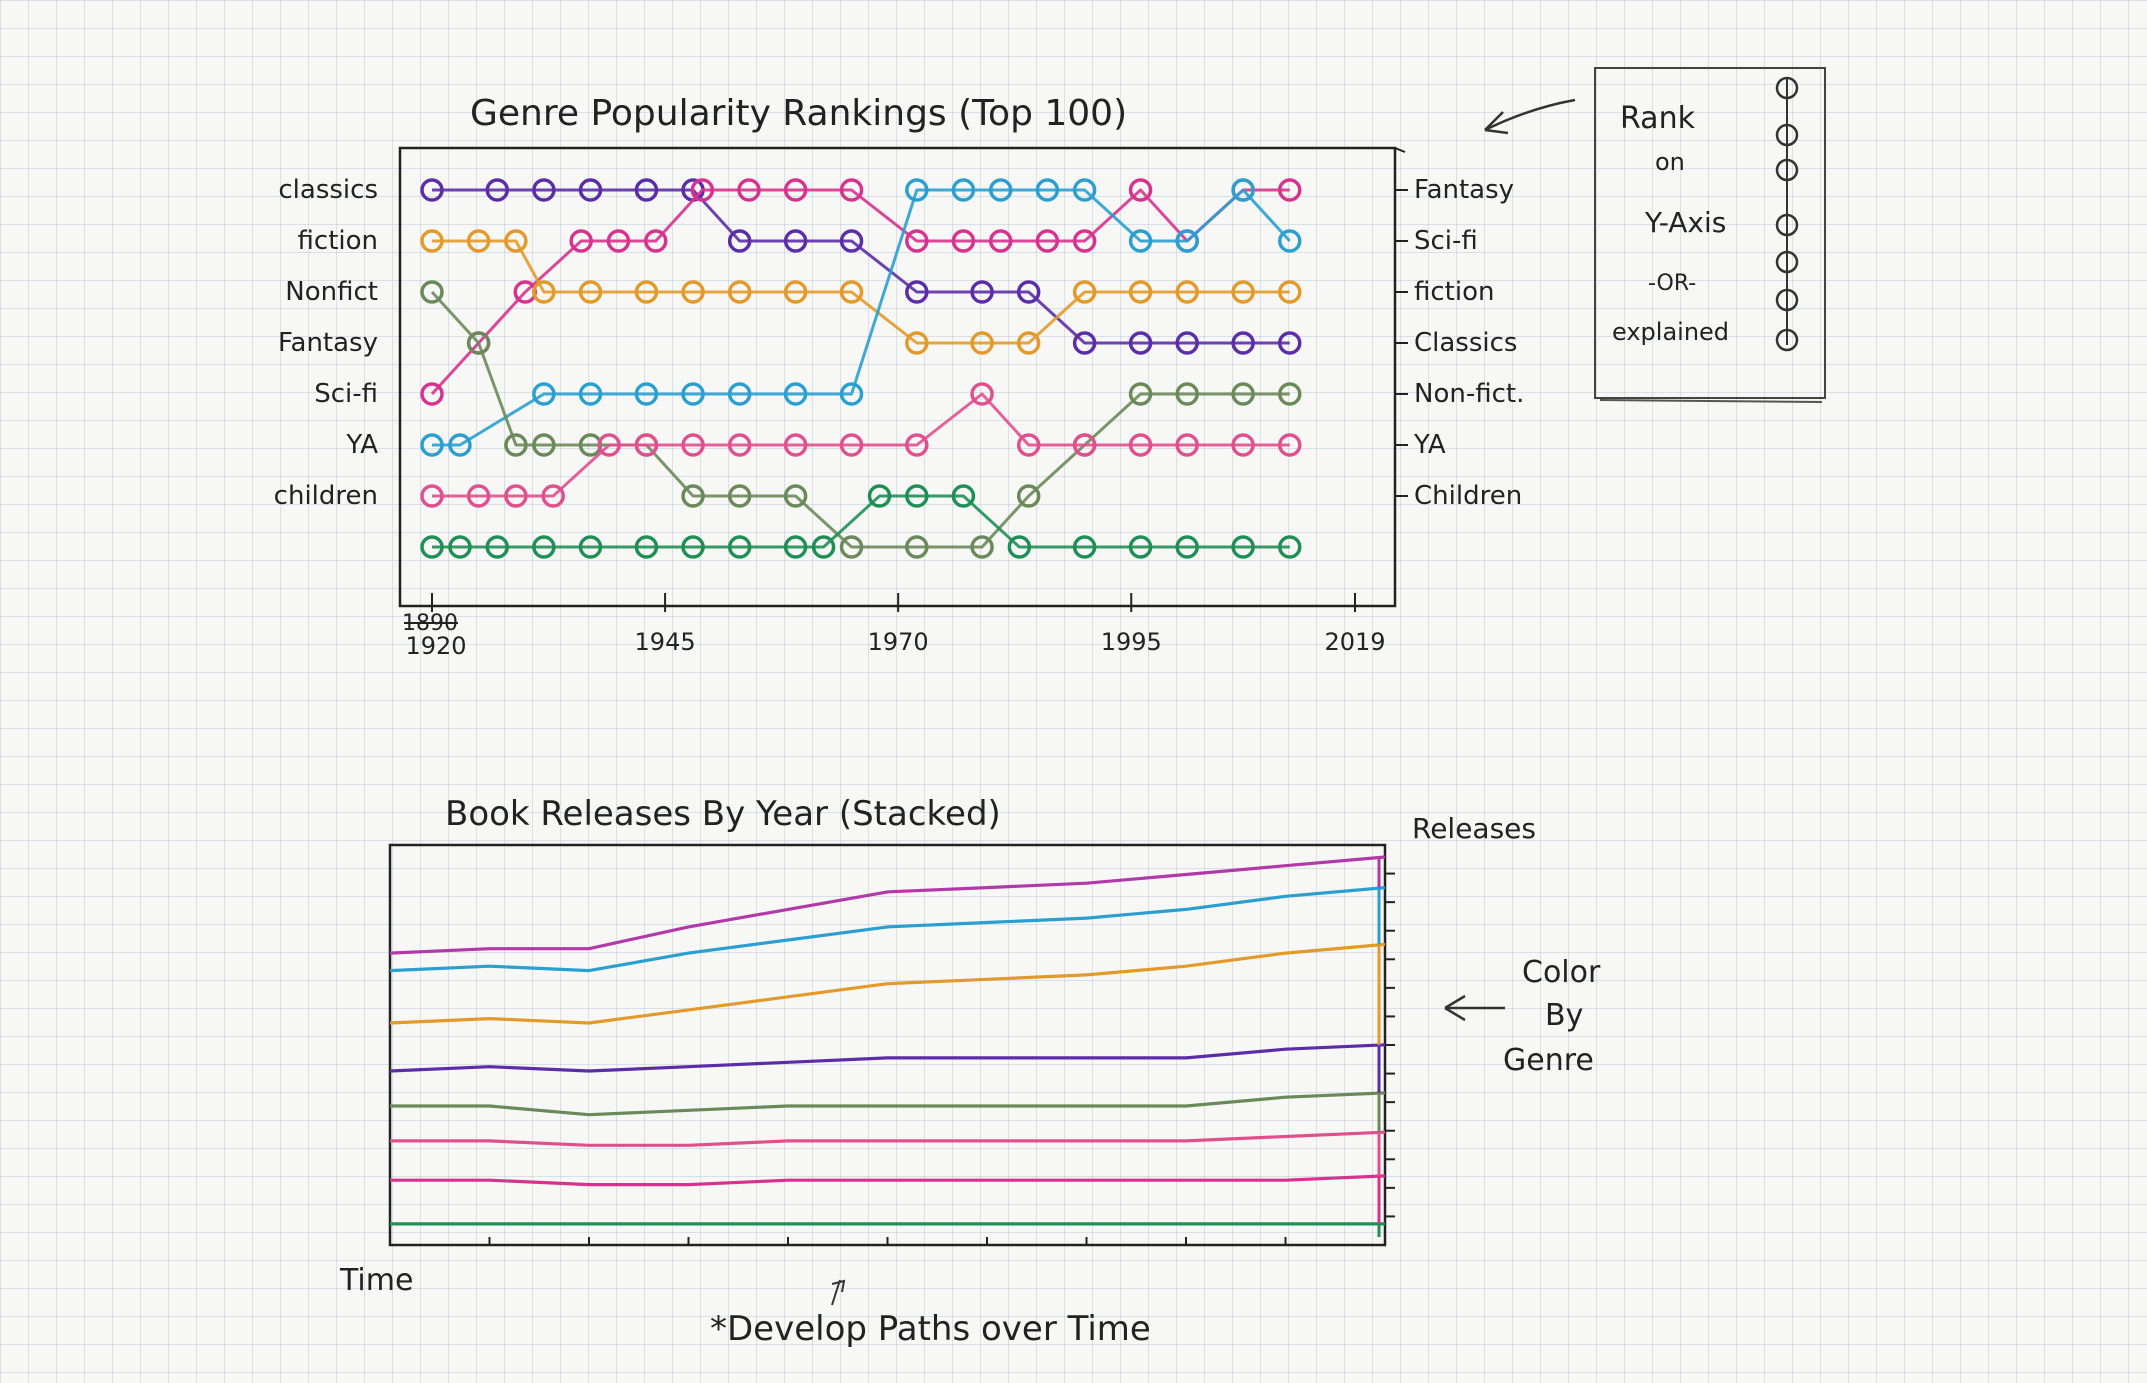 The height and width of the screenshot is (1383, 2147). What do you see at coordinates (346, 394) in the screenshot?
I see `rank-left-label: Sci-fi` at bounding box center [346, 394].